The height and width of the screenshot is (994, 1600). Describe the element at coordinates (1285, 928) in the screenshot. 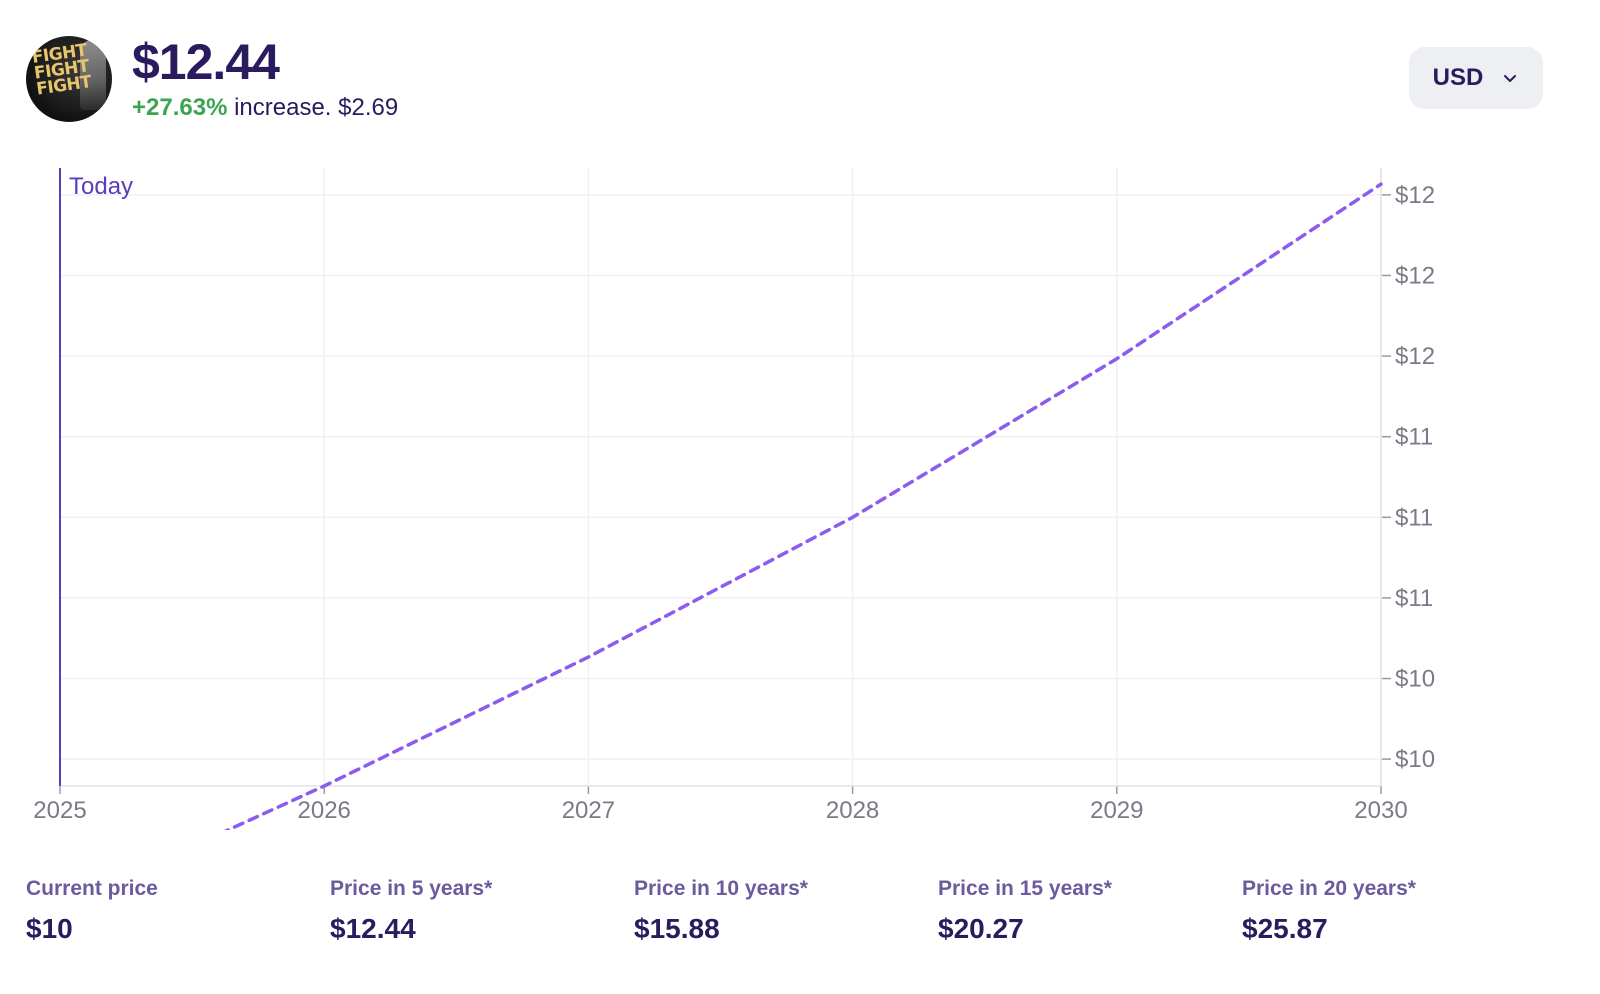

I see `stat-value: $25.87` at that location.